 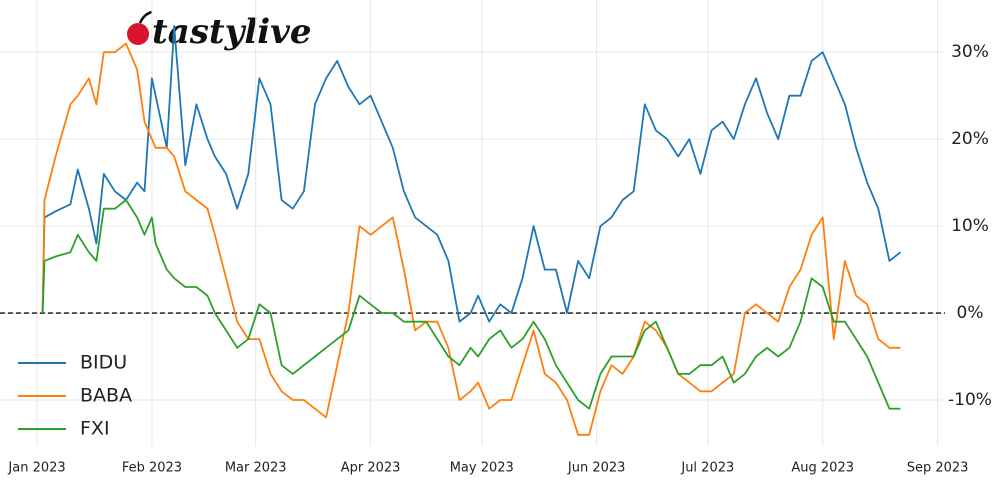 I want to click on logo-cherry, so click(x=138, y=34).